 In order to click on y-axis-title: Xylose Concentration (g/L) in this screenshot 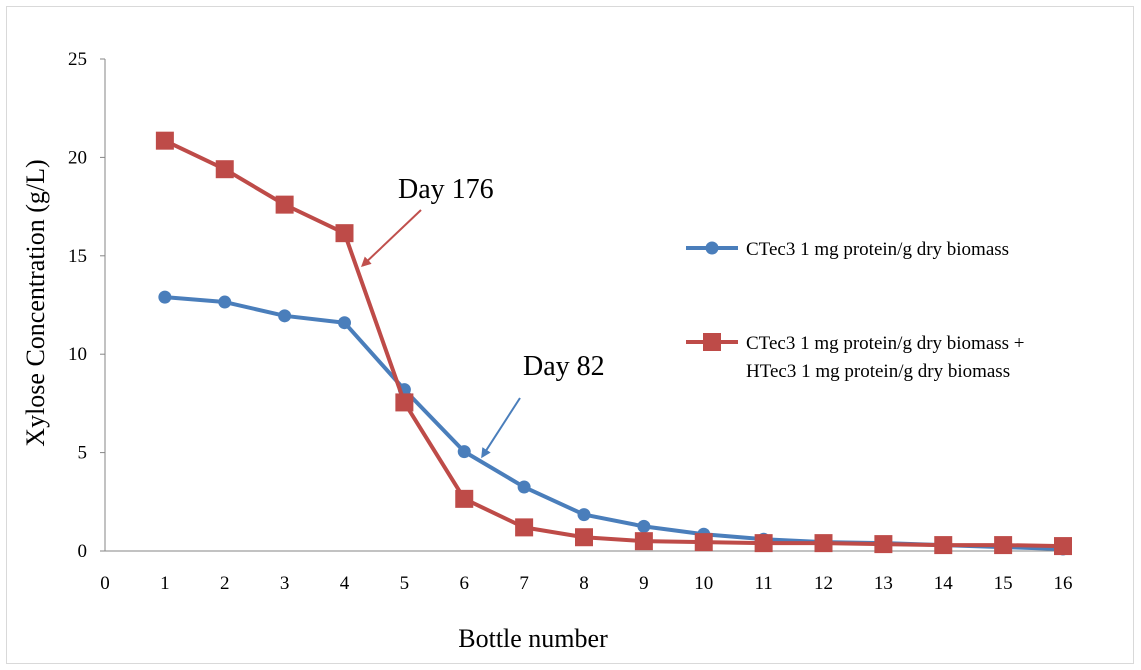, I will do `click(35, 302)`.